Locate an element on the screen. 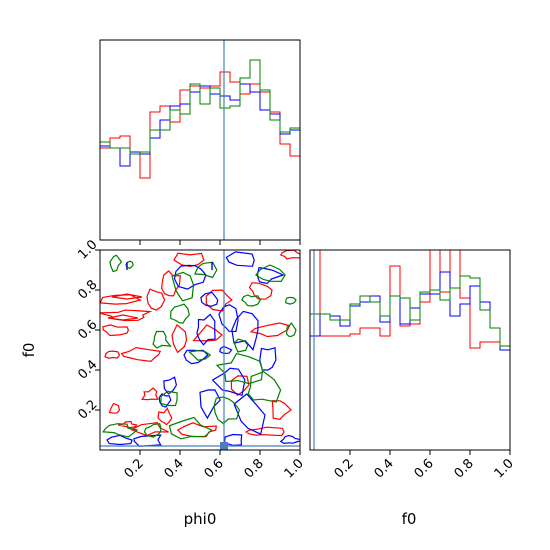 The height and width of the screenshot is (550, 550). phi0-x-tick-label: 0.8 is located at coordinates (254, 468).